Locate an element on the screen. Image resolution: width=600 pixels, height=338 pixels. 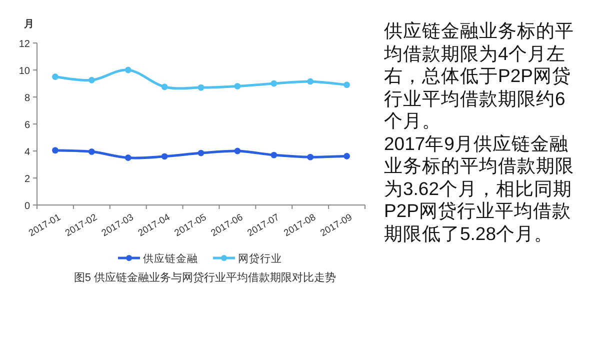
y-tick-label: 4 is located at coordinates (27, 152).